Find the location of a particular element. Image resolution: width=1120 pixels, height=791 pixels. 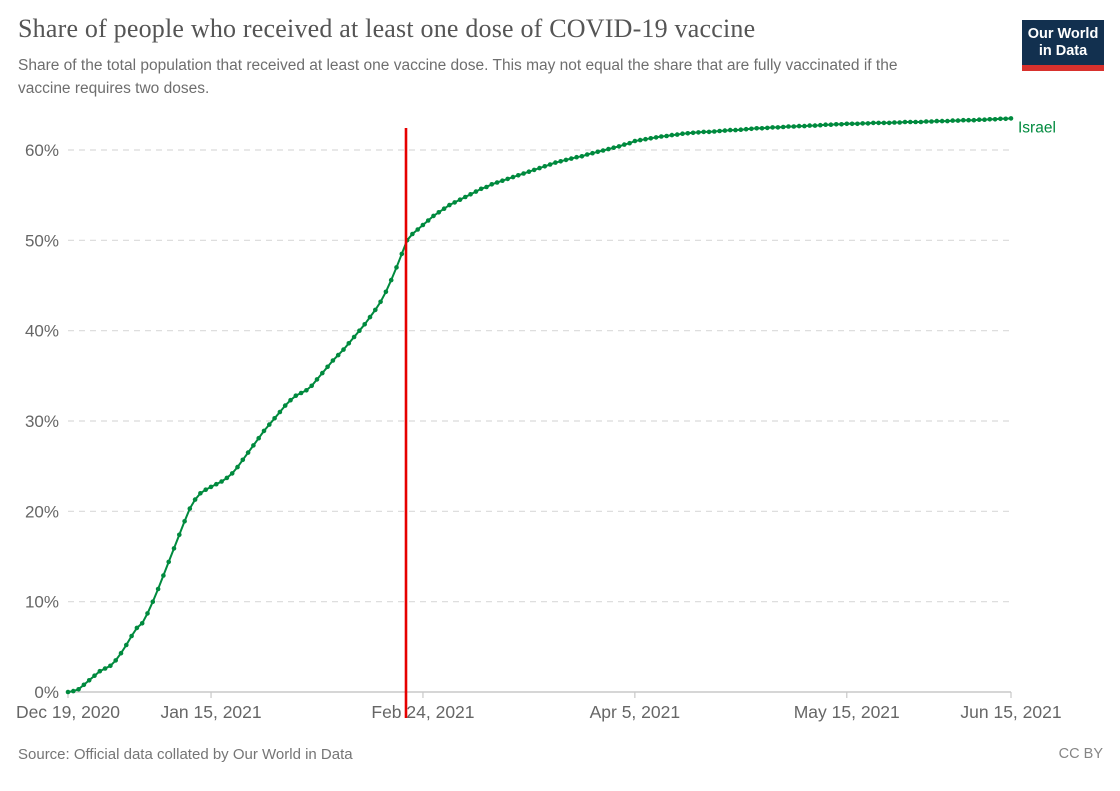

y-tick-label: 10% is located at coordinates (42, 602).